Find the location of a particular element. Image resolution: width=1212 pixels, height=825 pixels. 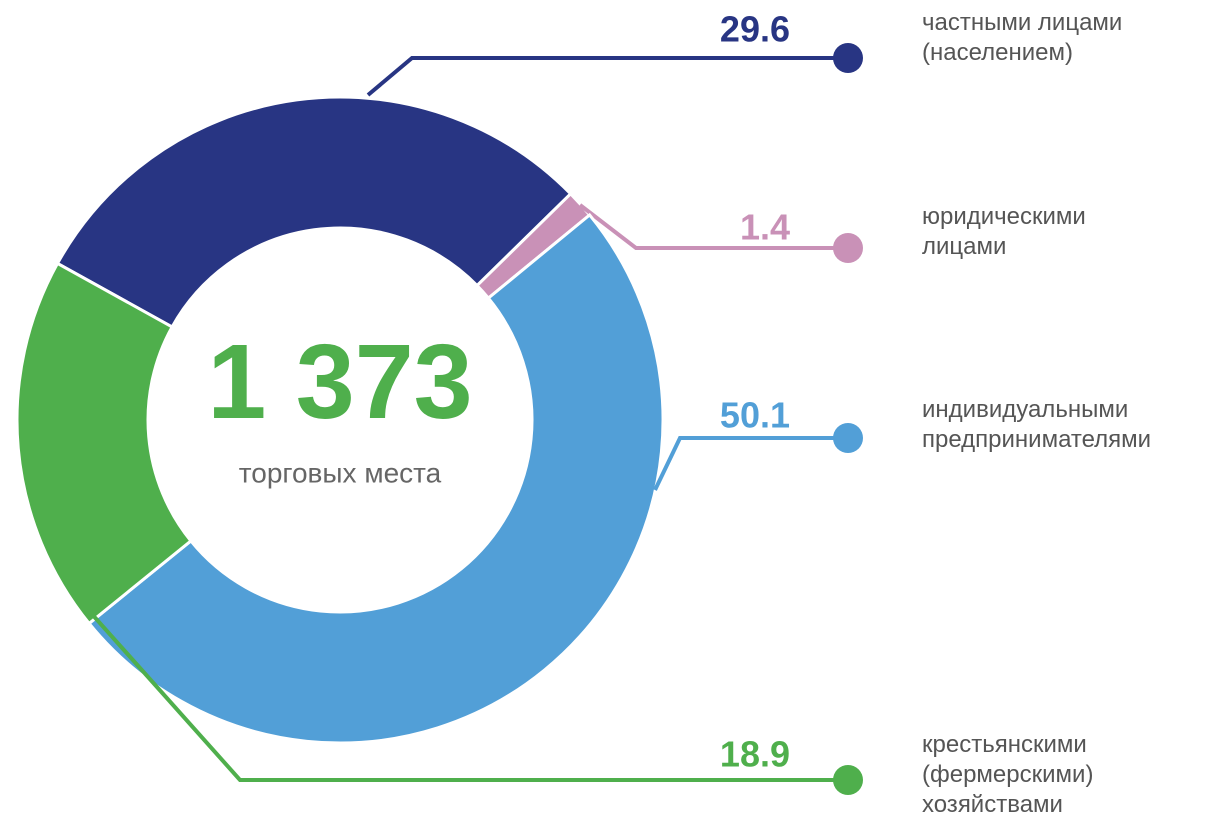

value-label: 29.6 is located at coordinates (755, 29).